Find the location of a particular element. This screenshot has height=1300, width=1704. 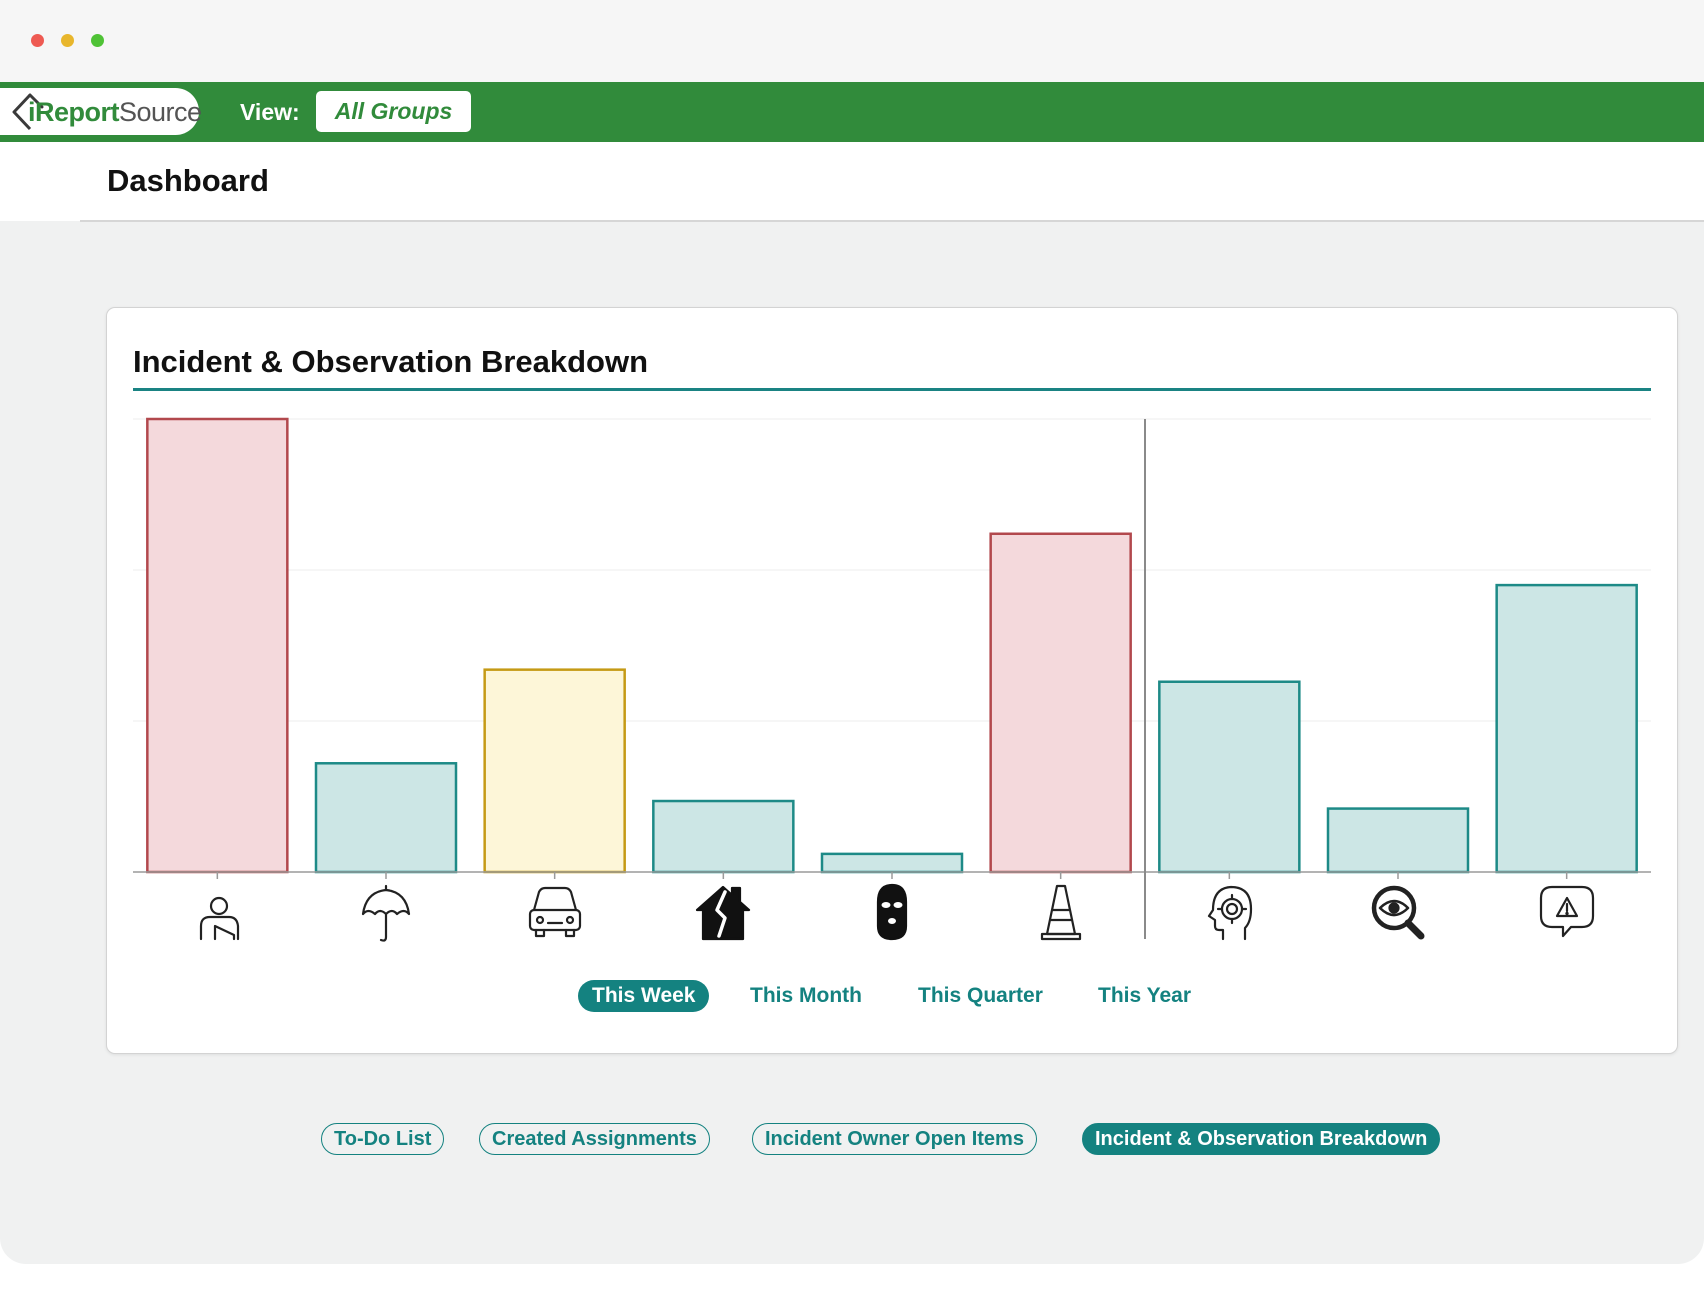

head-gear-icon is located at coordinates (1230, 913).